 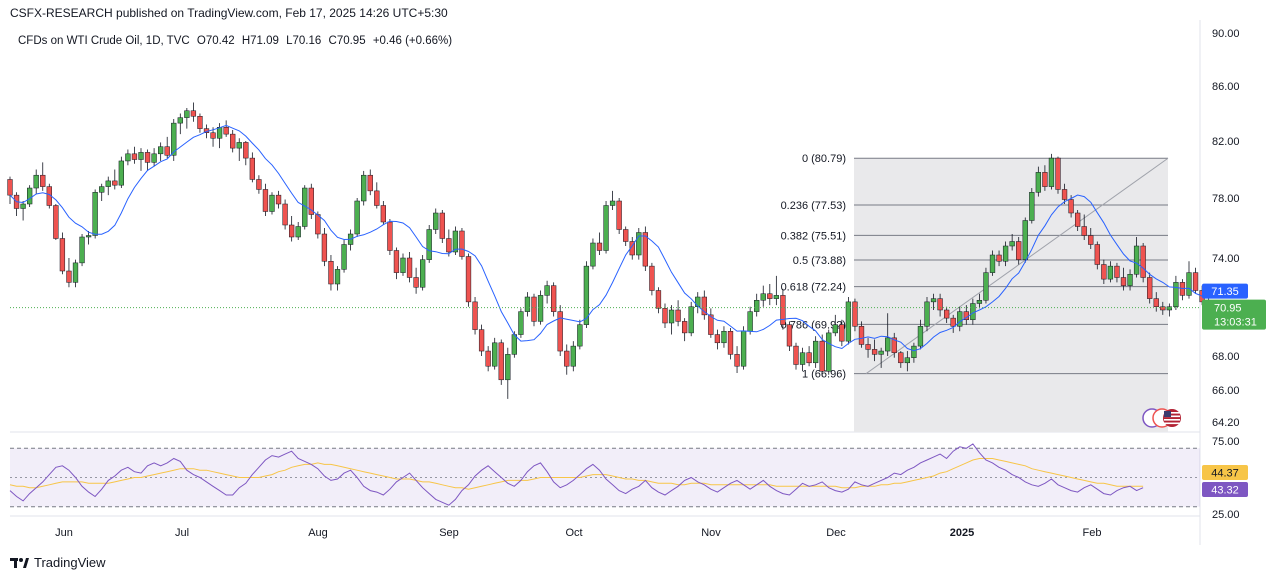 I want to click on time-tick-label: Dec, so click(x=836, y=533).